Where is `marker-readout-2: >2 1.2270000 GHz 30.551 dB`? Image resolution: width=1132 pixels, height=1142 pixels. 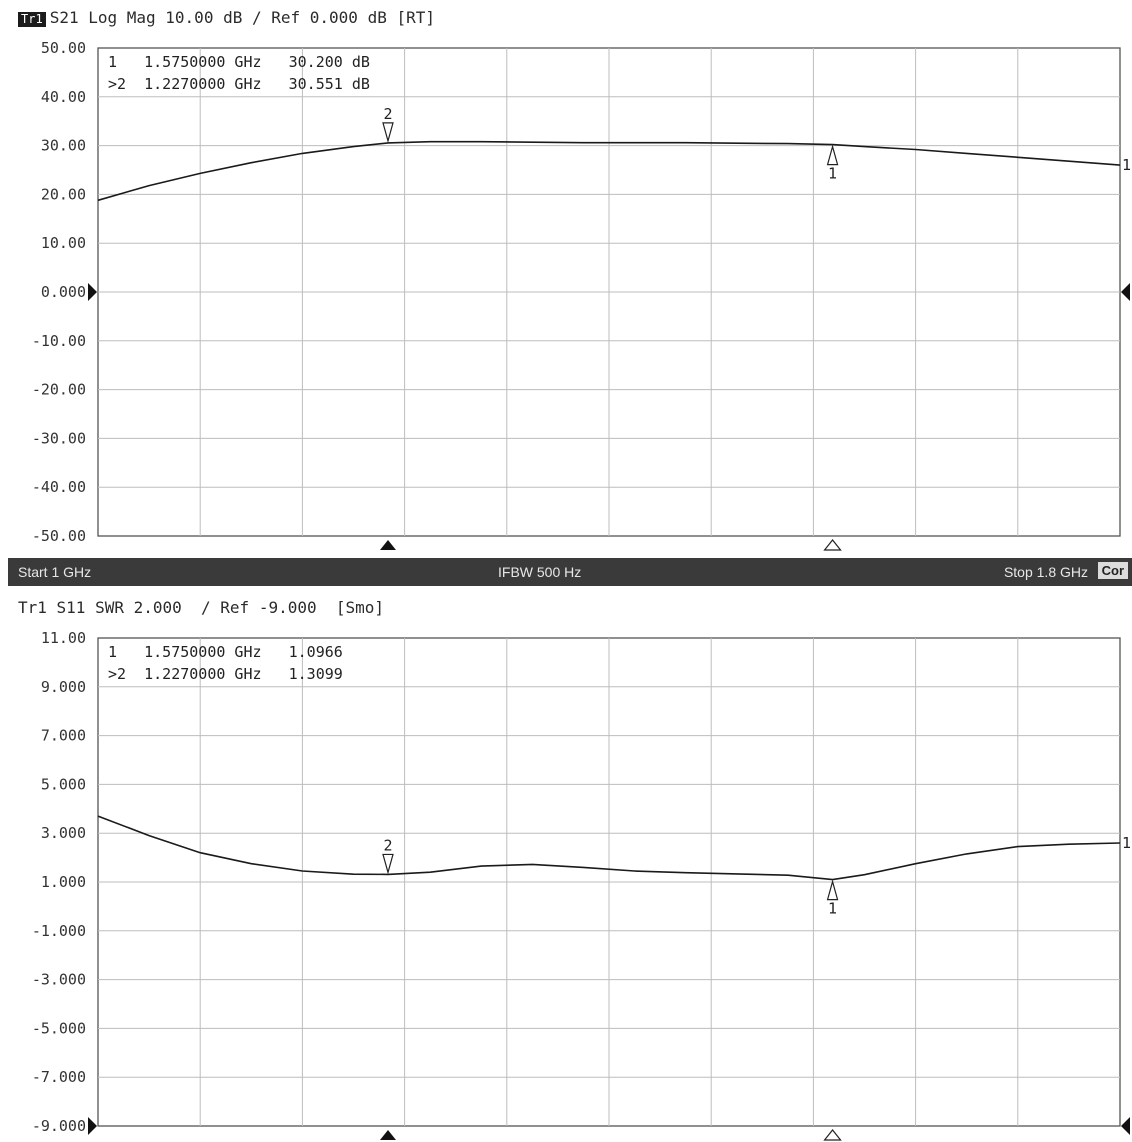 marker-readout-2: >2 1.2270000 GHz 30.551 dB is located at coordinates (239, 84).